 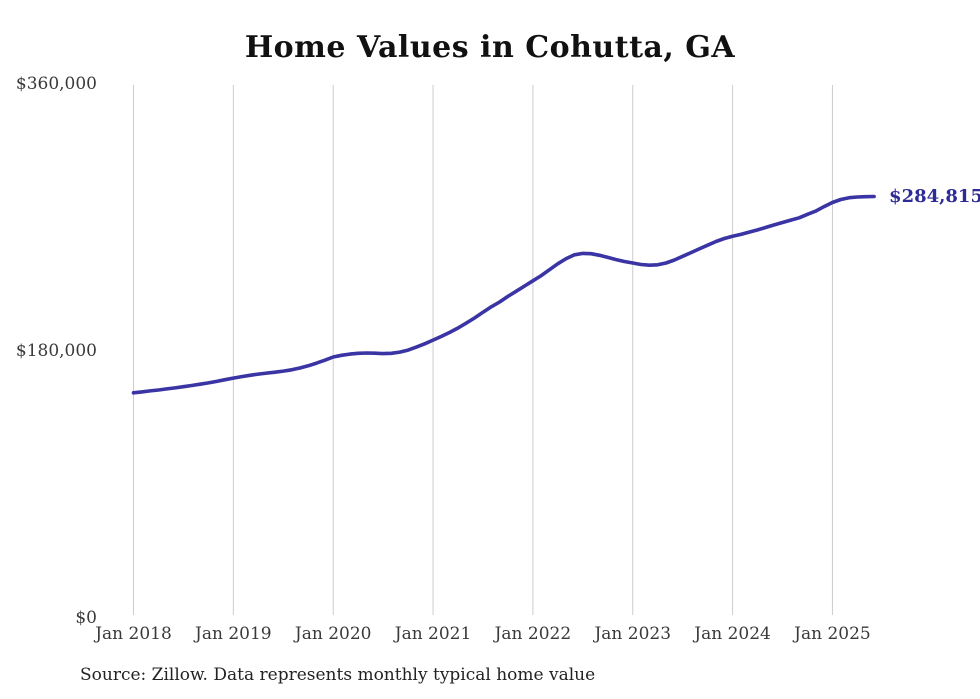 What do you see at coordinates (233, 634) in the screenshot?
I see `x-tick-label-jan-2019: Jan 2019` at bounding box center [233, 634].